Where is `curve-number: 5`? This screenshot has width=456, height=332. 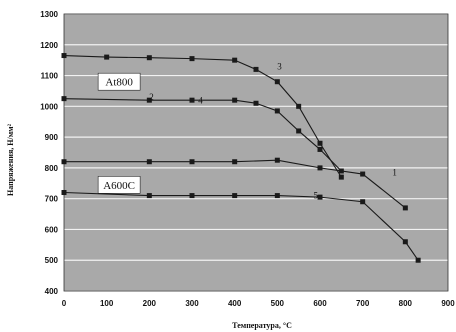 curve-number: 5 is located at coordinates (315, 196).